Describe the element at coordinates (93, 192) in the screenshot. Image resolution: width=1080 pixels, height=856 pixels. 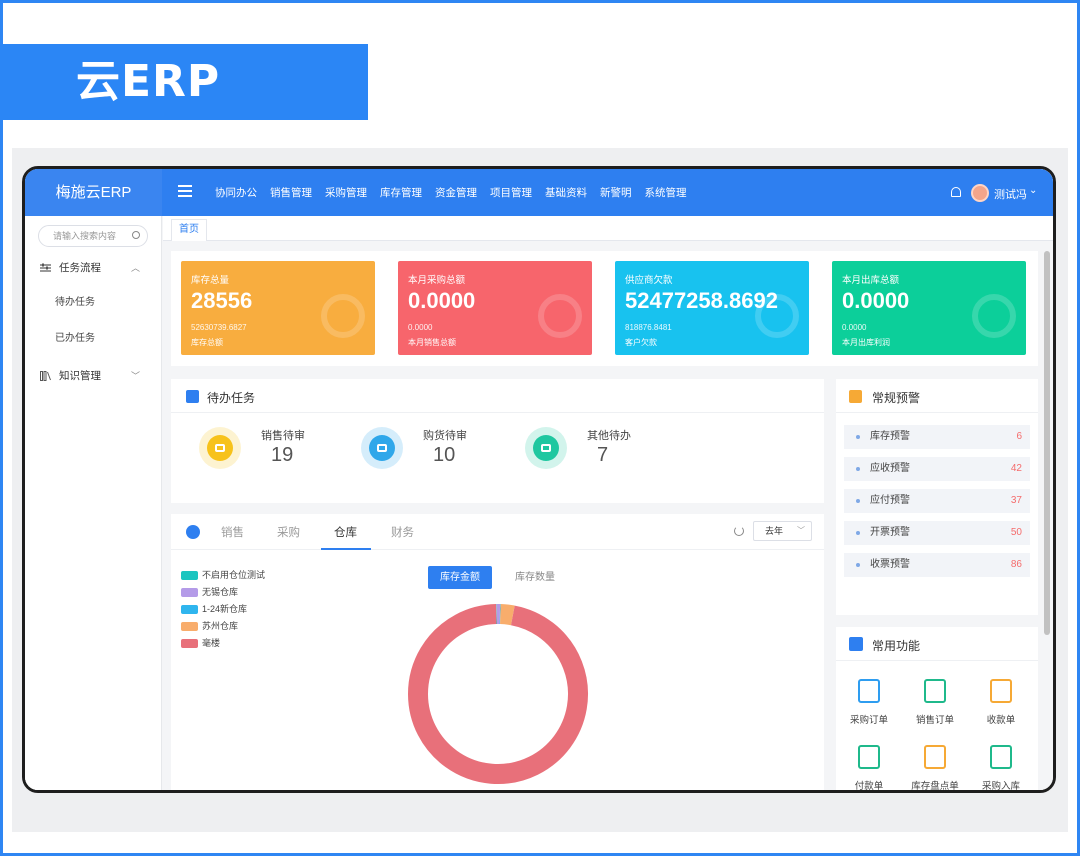
I see `app-logo: 梅施云ERP` at that location.